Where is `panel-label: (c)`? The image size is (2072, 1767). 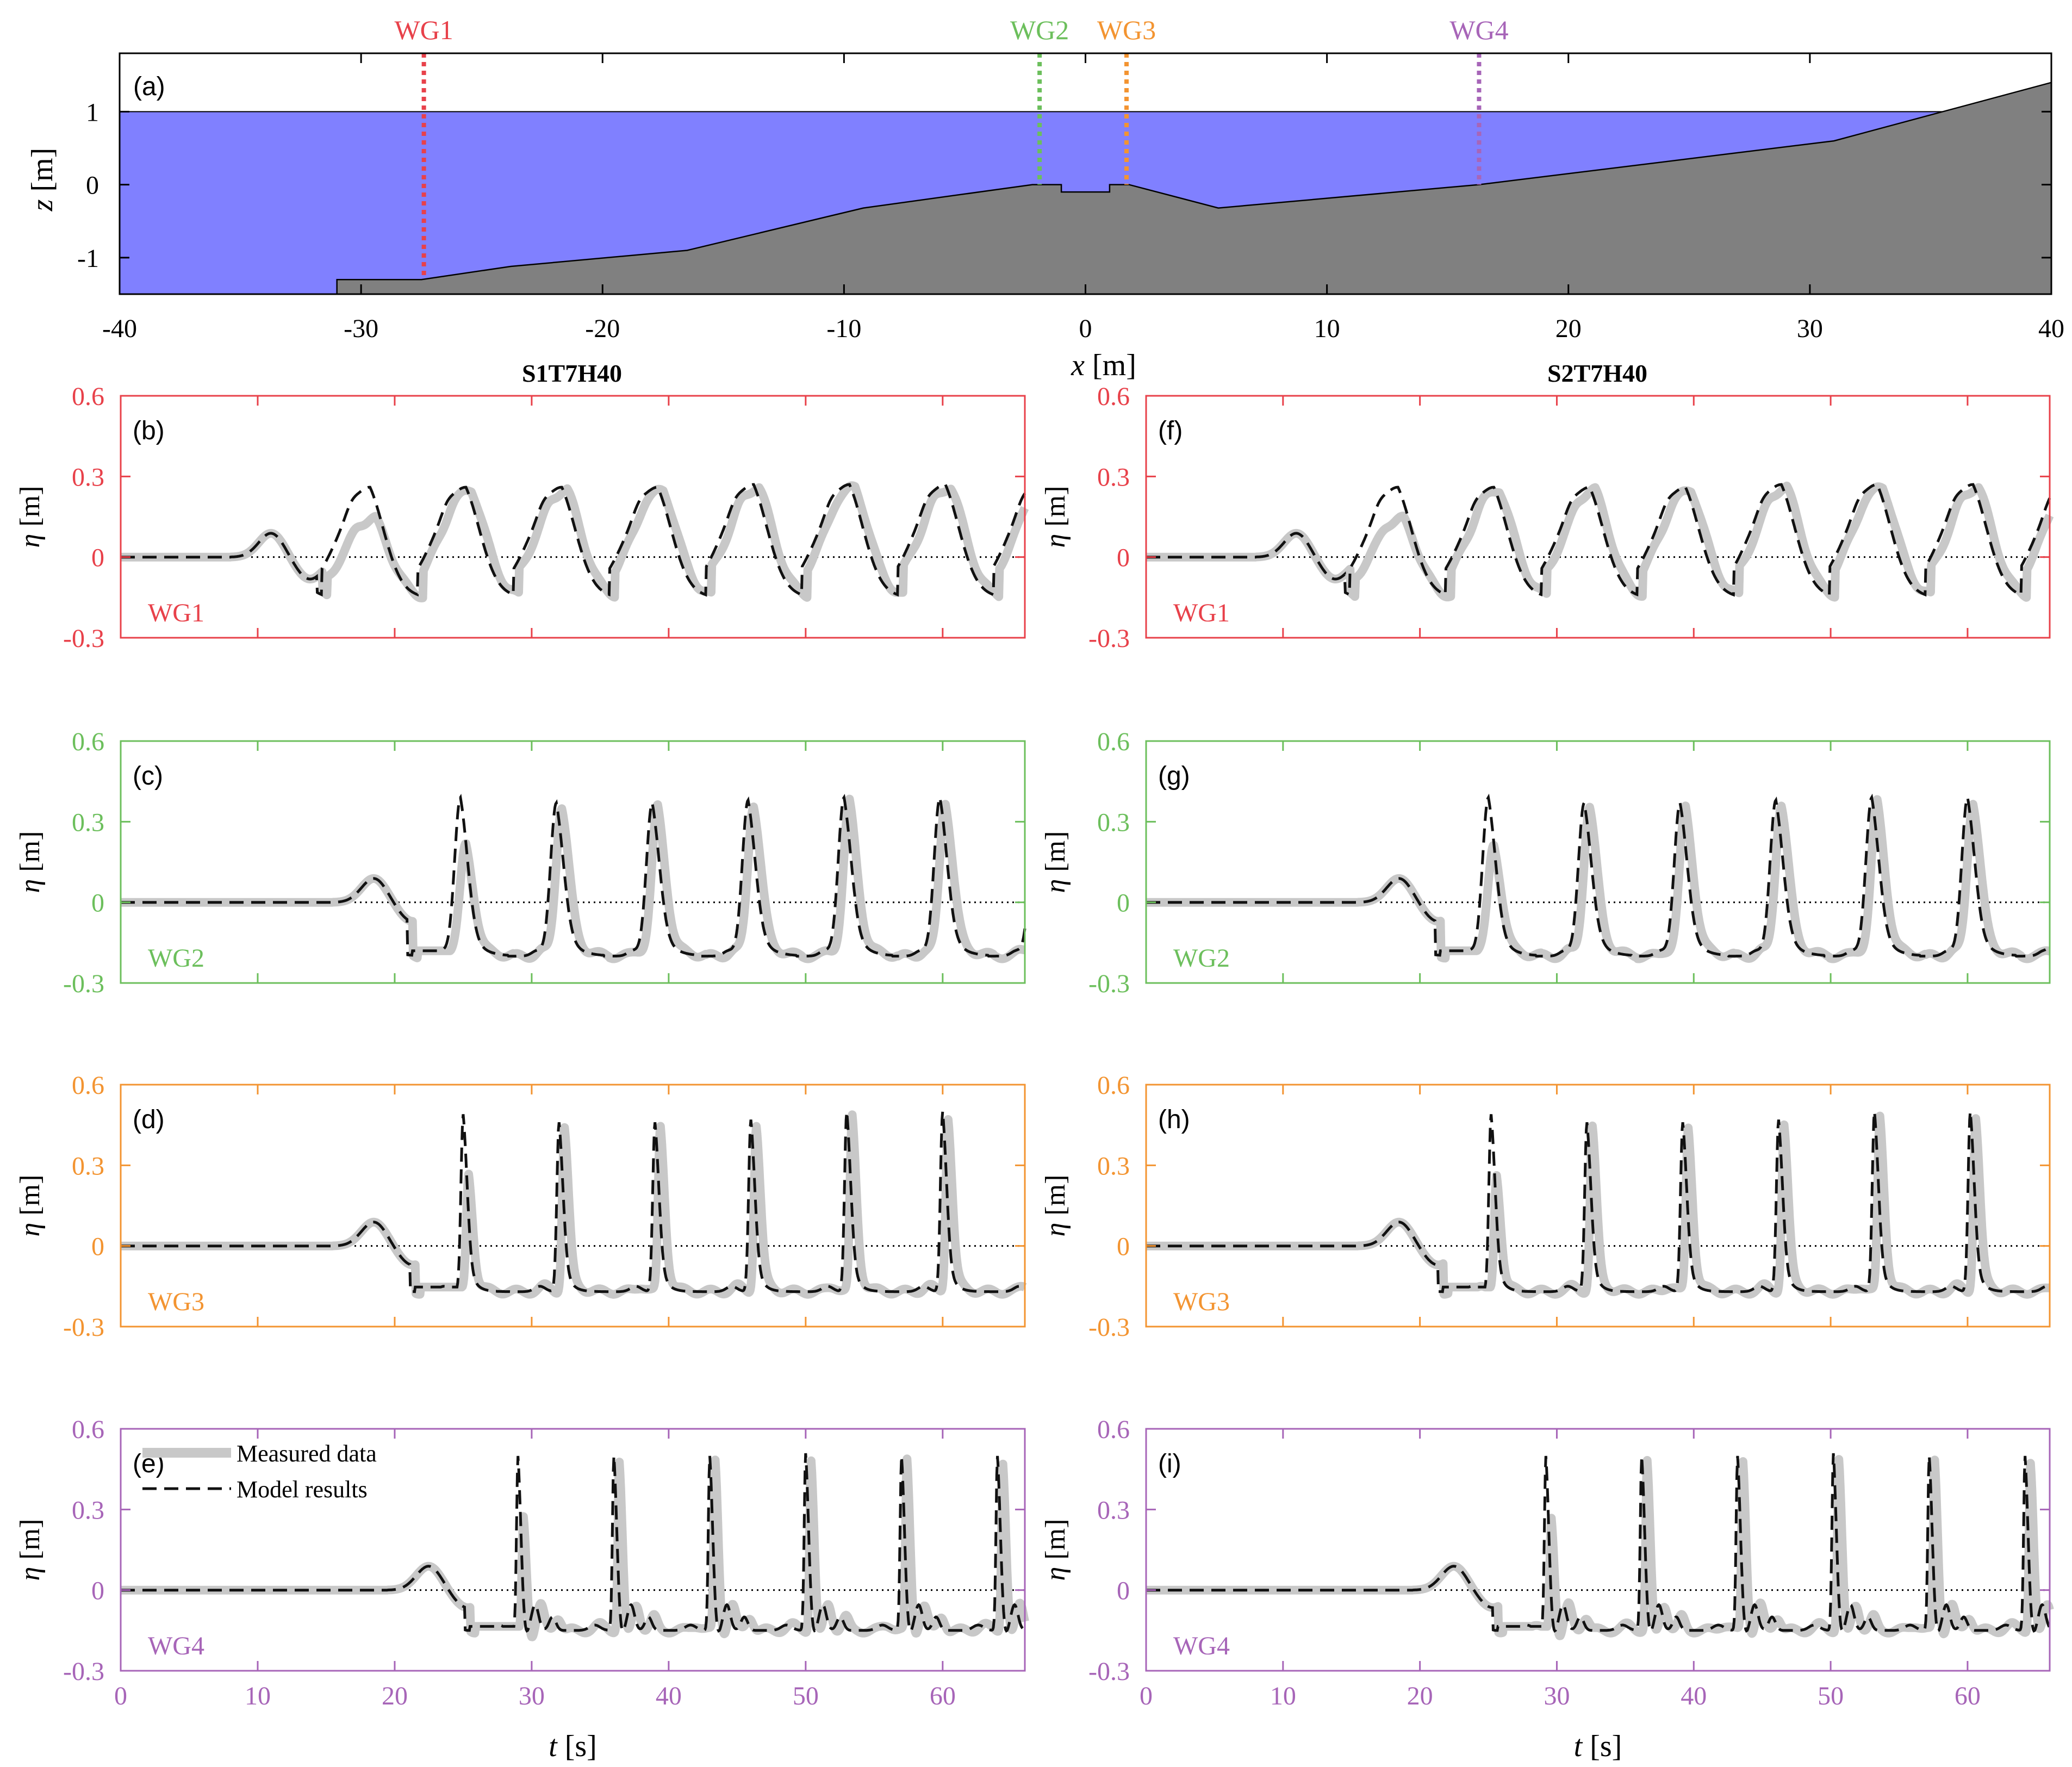 panel-label: (c) is located at coordinates (148, 776).